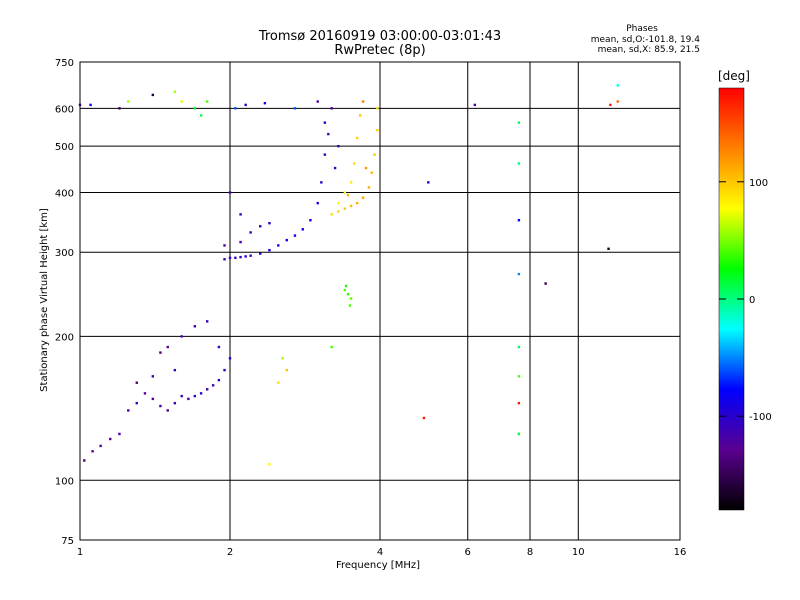 The width and height of the screenshot is (800, 600). I want to click on x-axis-ticks: 1 2 4 6 8 10 16, so click(382, 552).